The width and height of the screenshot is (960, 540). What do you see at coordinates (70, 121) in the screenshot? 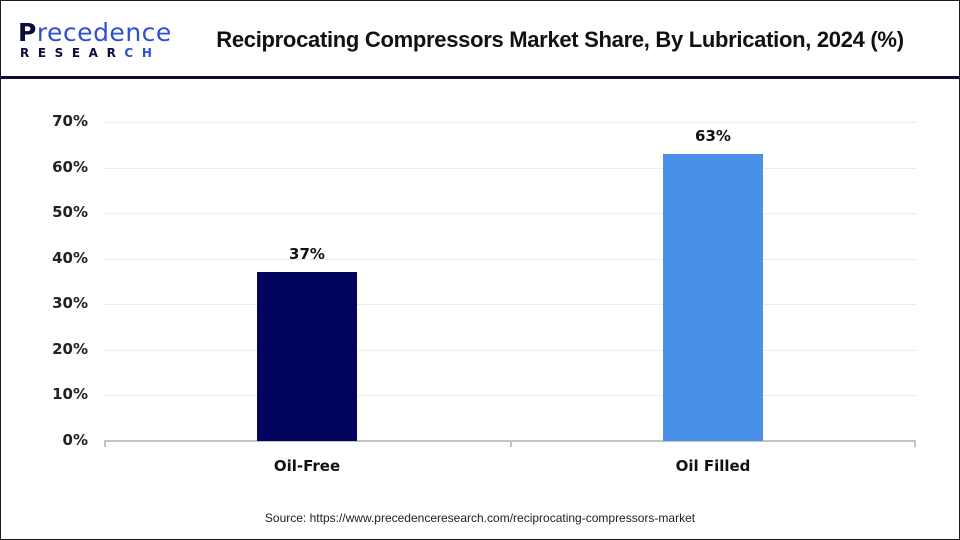
I see `y-axis-tick-label: 70%` at bounding box center [70, 121].